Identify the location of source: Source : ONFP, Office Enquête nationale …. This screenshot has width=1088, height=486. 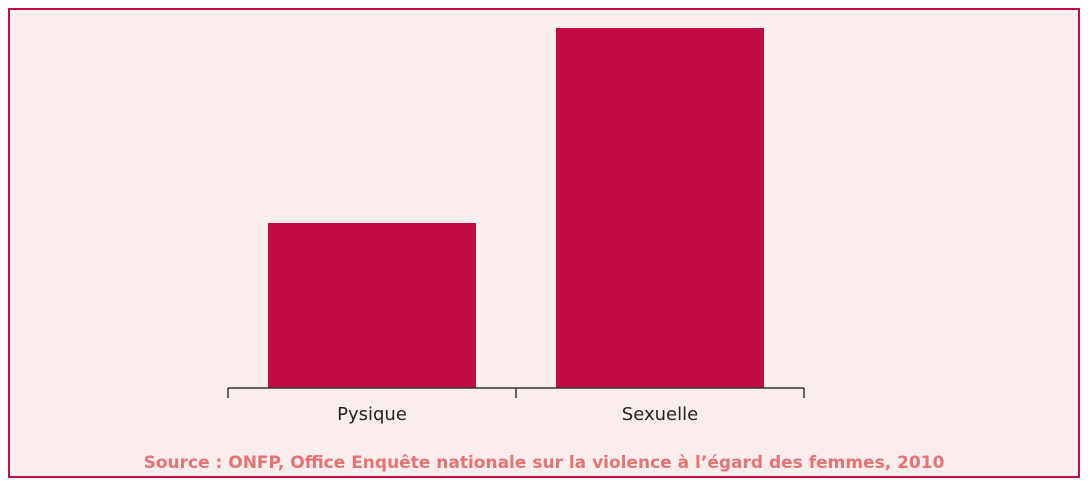
(544, 463).